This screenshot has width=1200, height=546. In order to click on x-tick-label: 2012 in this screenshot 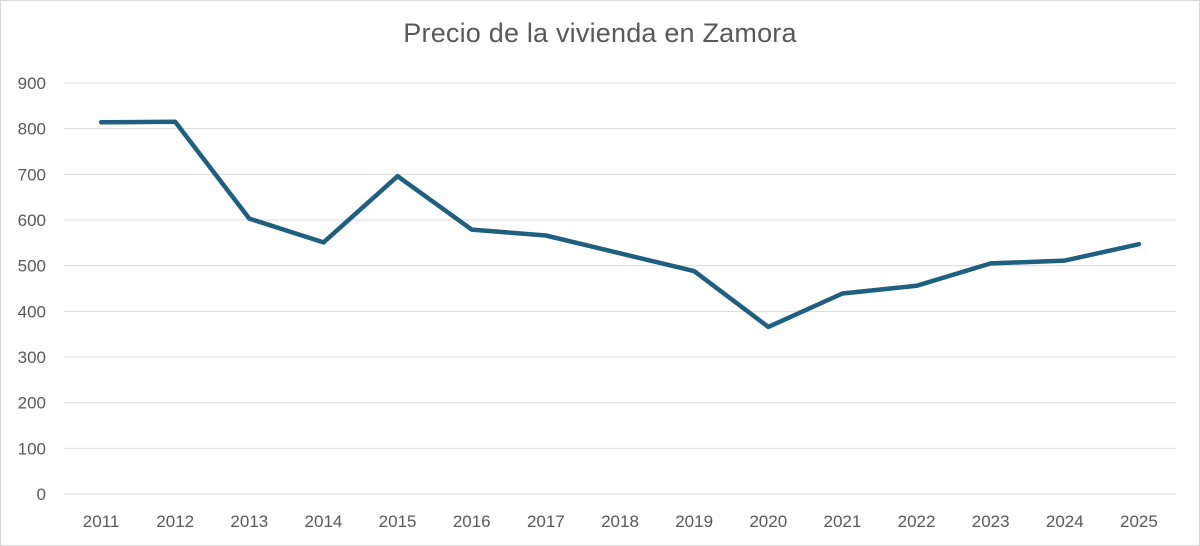, I will do `click(175, 521)`.